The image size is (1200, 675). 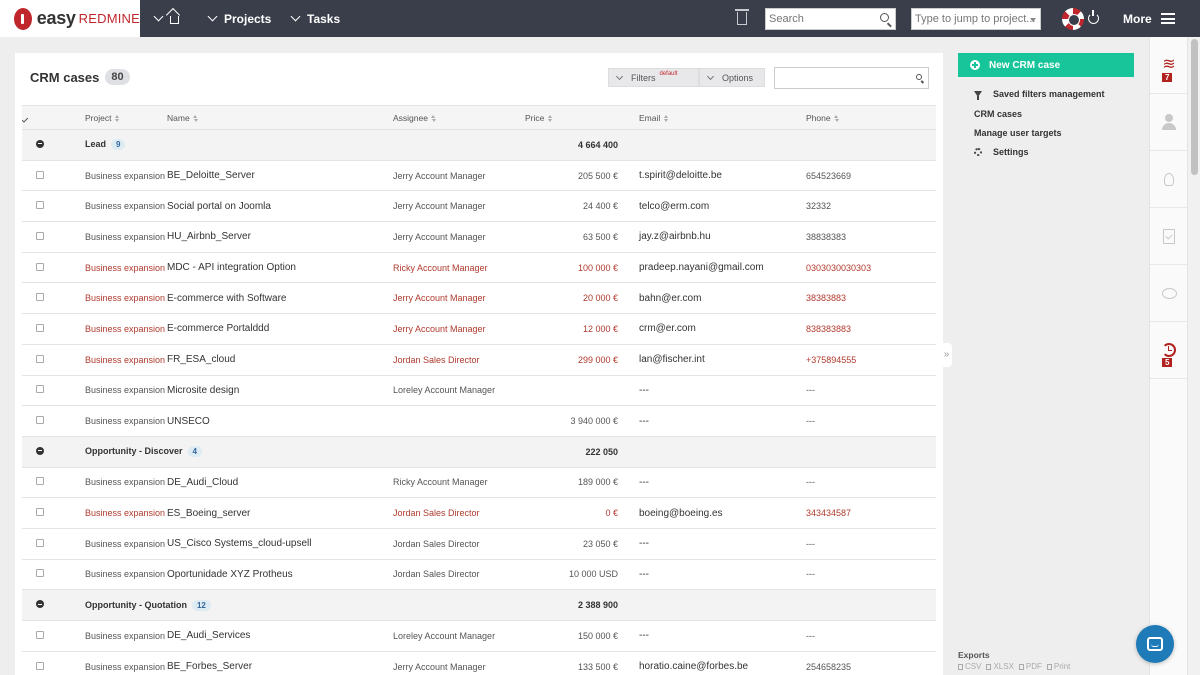 What do you see at coordinates (577, 117) in the screenshot?
I see `header-price: Price` at bounding box center [577, 117].